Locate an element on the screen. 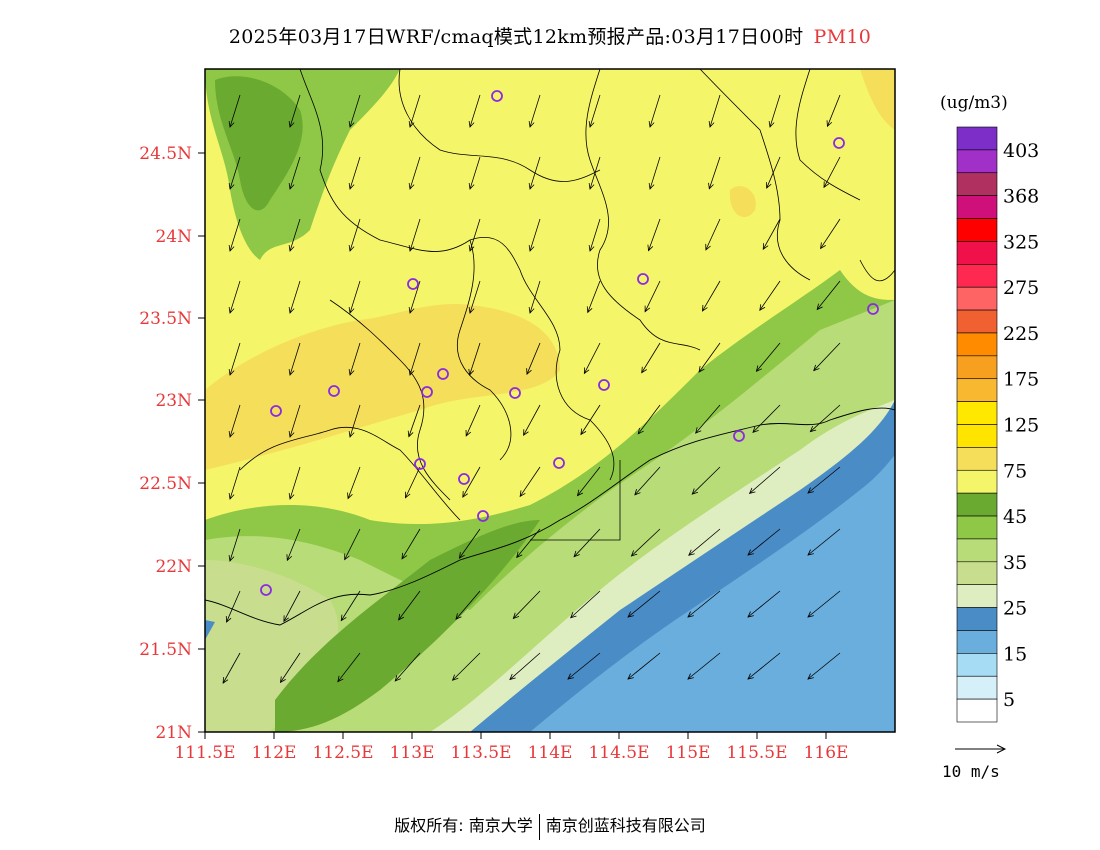 The height and width of the screenshot is (850, 1100). legend-label: 175 is located at coordinates (1021, 380).